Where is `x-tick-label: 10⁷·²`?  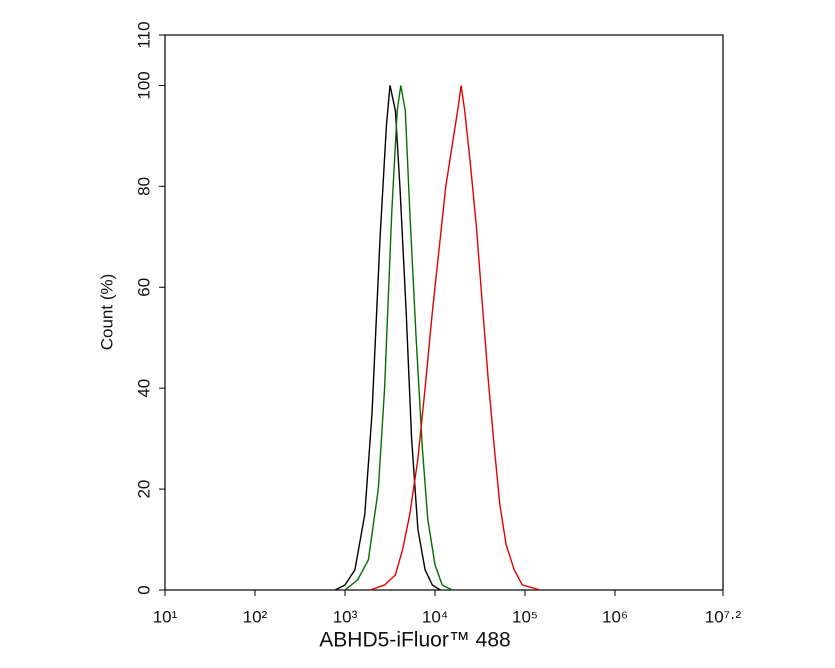
x-tick-label: 10⁷·² is located at coordinates (723, 616).